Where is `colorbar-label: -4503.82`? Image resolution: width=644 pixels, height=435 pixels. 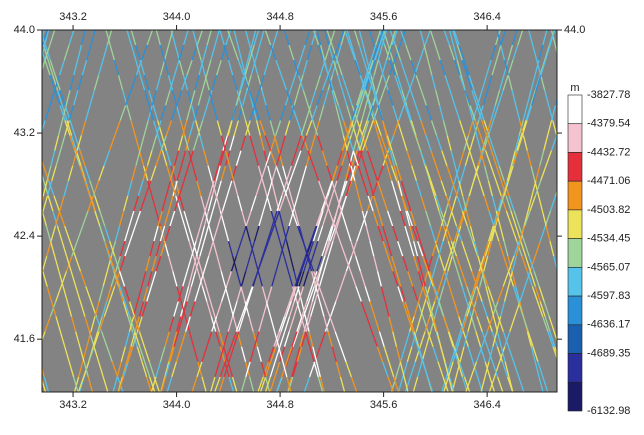 colorbar-label: -4503.82 is located at coordinates (608, 210).